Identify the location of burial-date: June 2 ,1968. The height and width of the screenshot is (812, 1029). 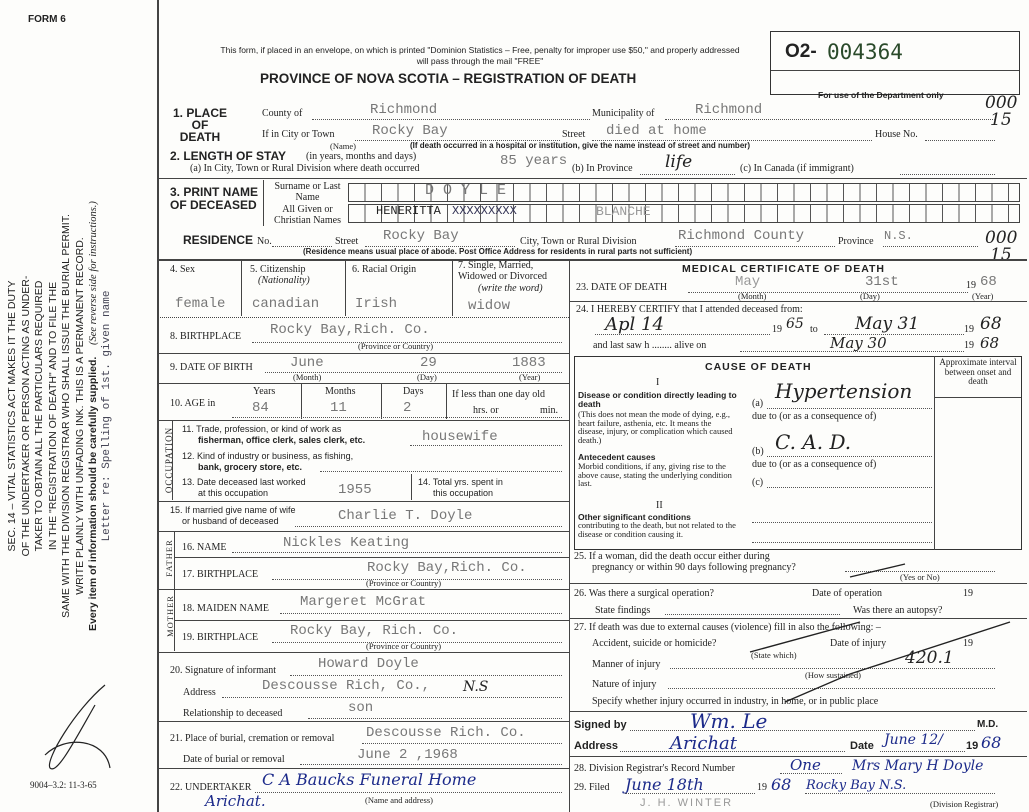
(407, 755).